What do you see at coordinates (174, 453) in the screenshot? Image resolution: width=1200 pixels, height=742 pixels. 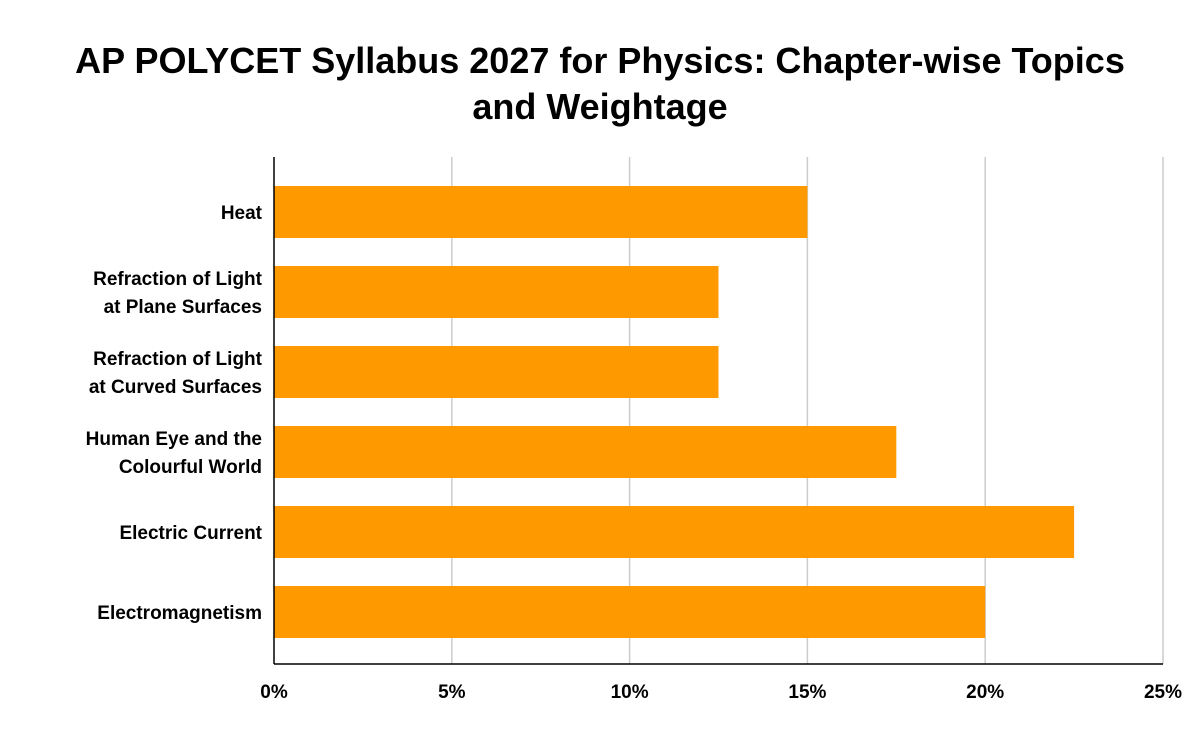 I see `category-label: Human Eye and the Colourful World` at bounding box center [174, 453].